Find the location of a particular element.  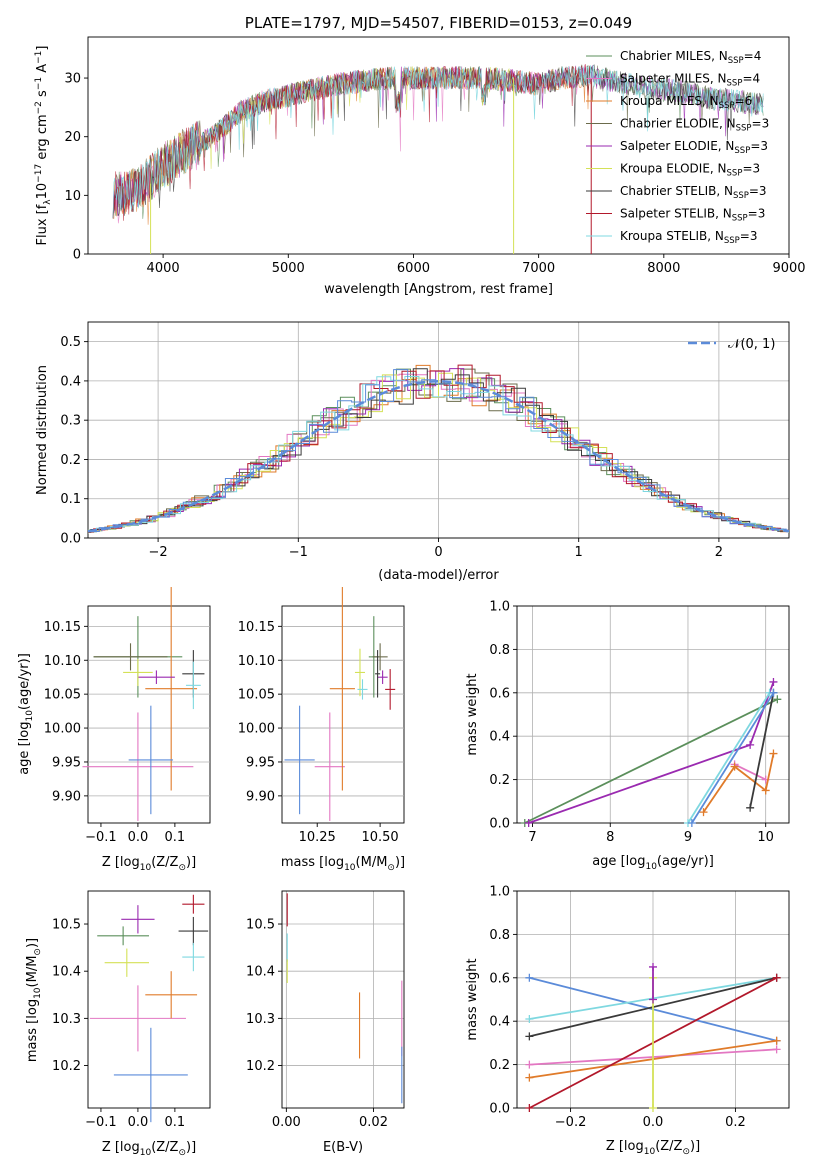

label-part: age [log is located at coordinates (618, 861).